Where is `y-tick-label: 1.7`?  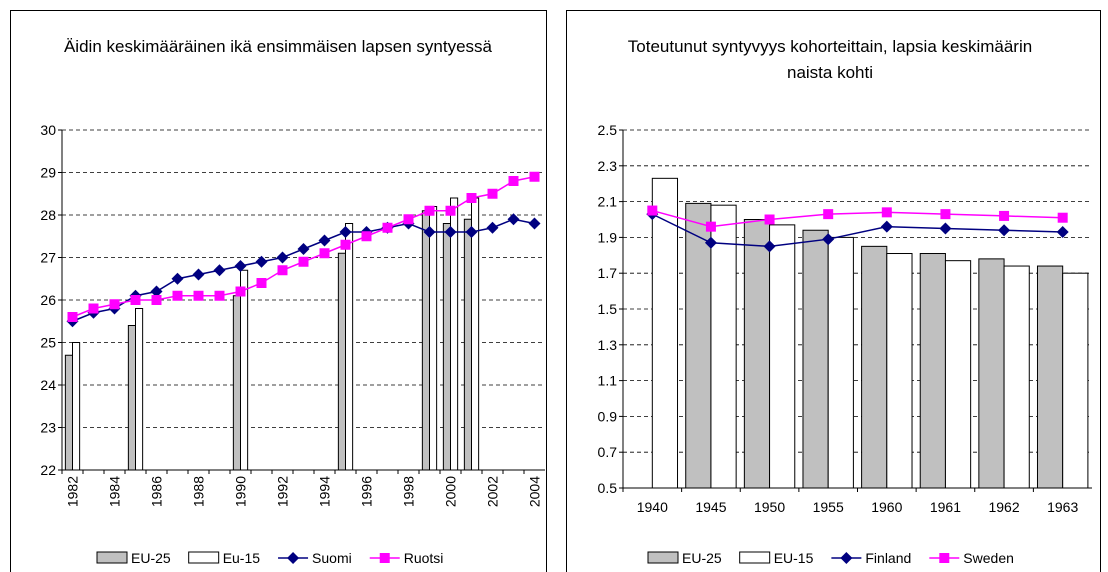 y-tick-label: 1.7 is located at coordinates (608, 273).